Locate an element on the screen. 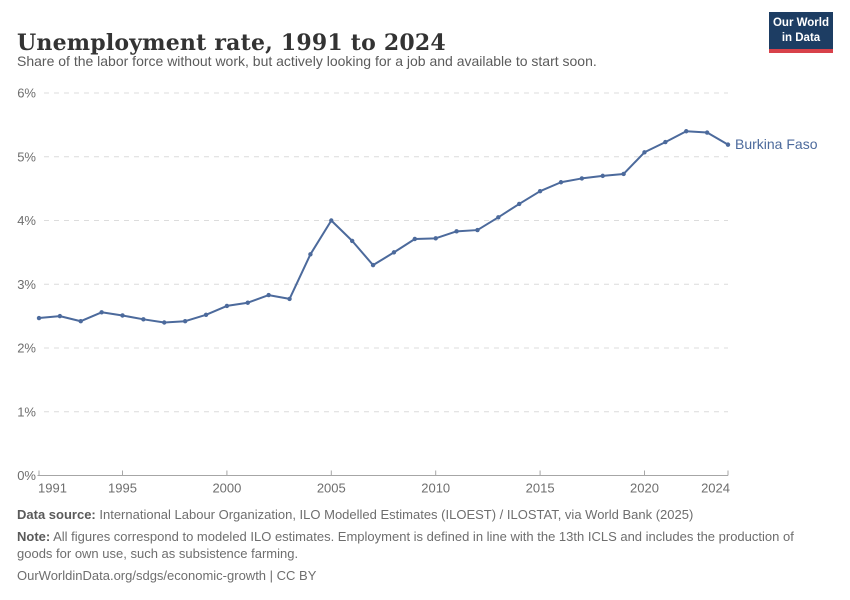  x-axis-label: 2010 is located at coordinates (435, 488).